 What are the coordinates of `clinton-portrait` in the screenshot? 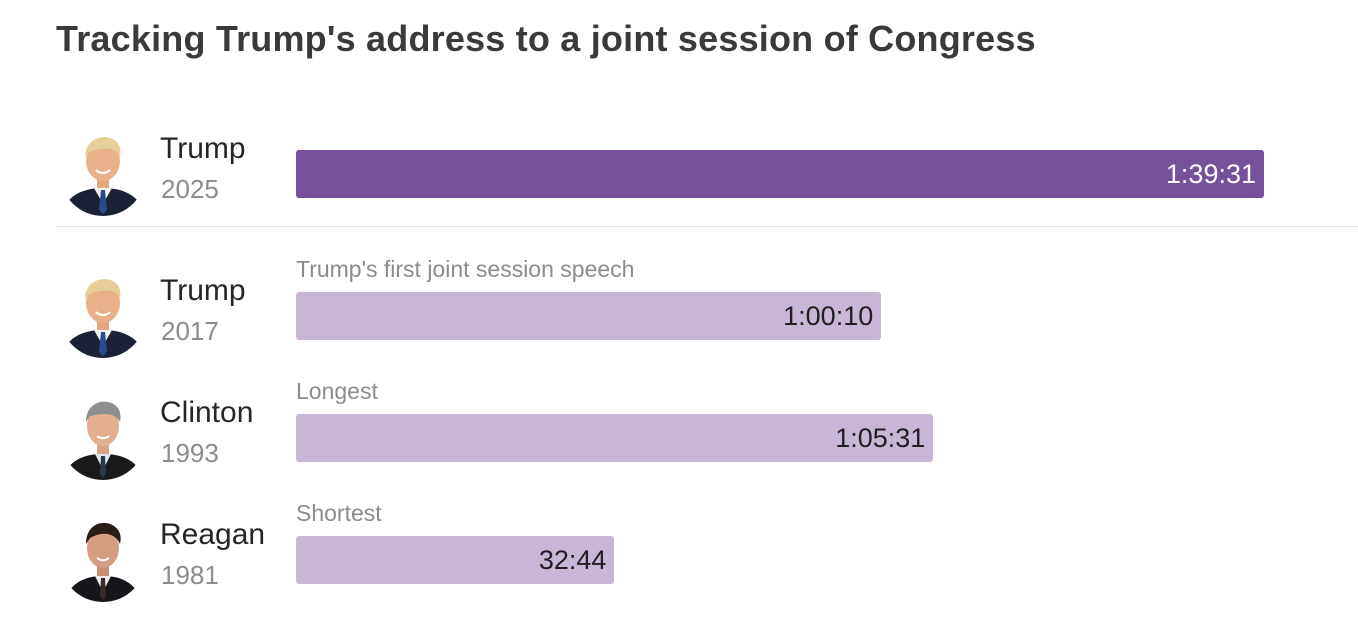 It's located at (103, 437).